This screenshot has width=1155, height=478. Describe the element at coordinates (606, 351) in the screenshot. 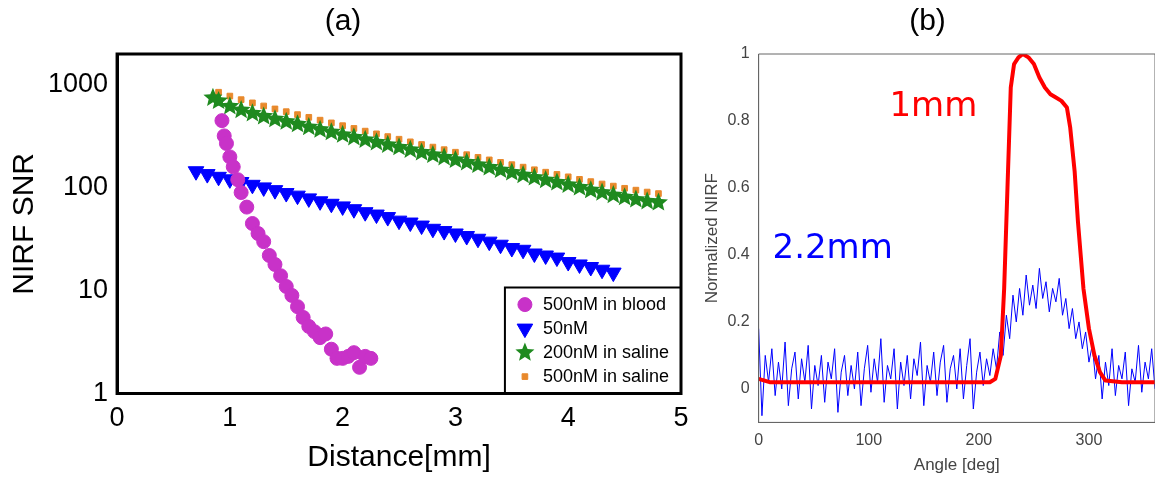

I see `legend-label: 200nM in saline` at that location.